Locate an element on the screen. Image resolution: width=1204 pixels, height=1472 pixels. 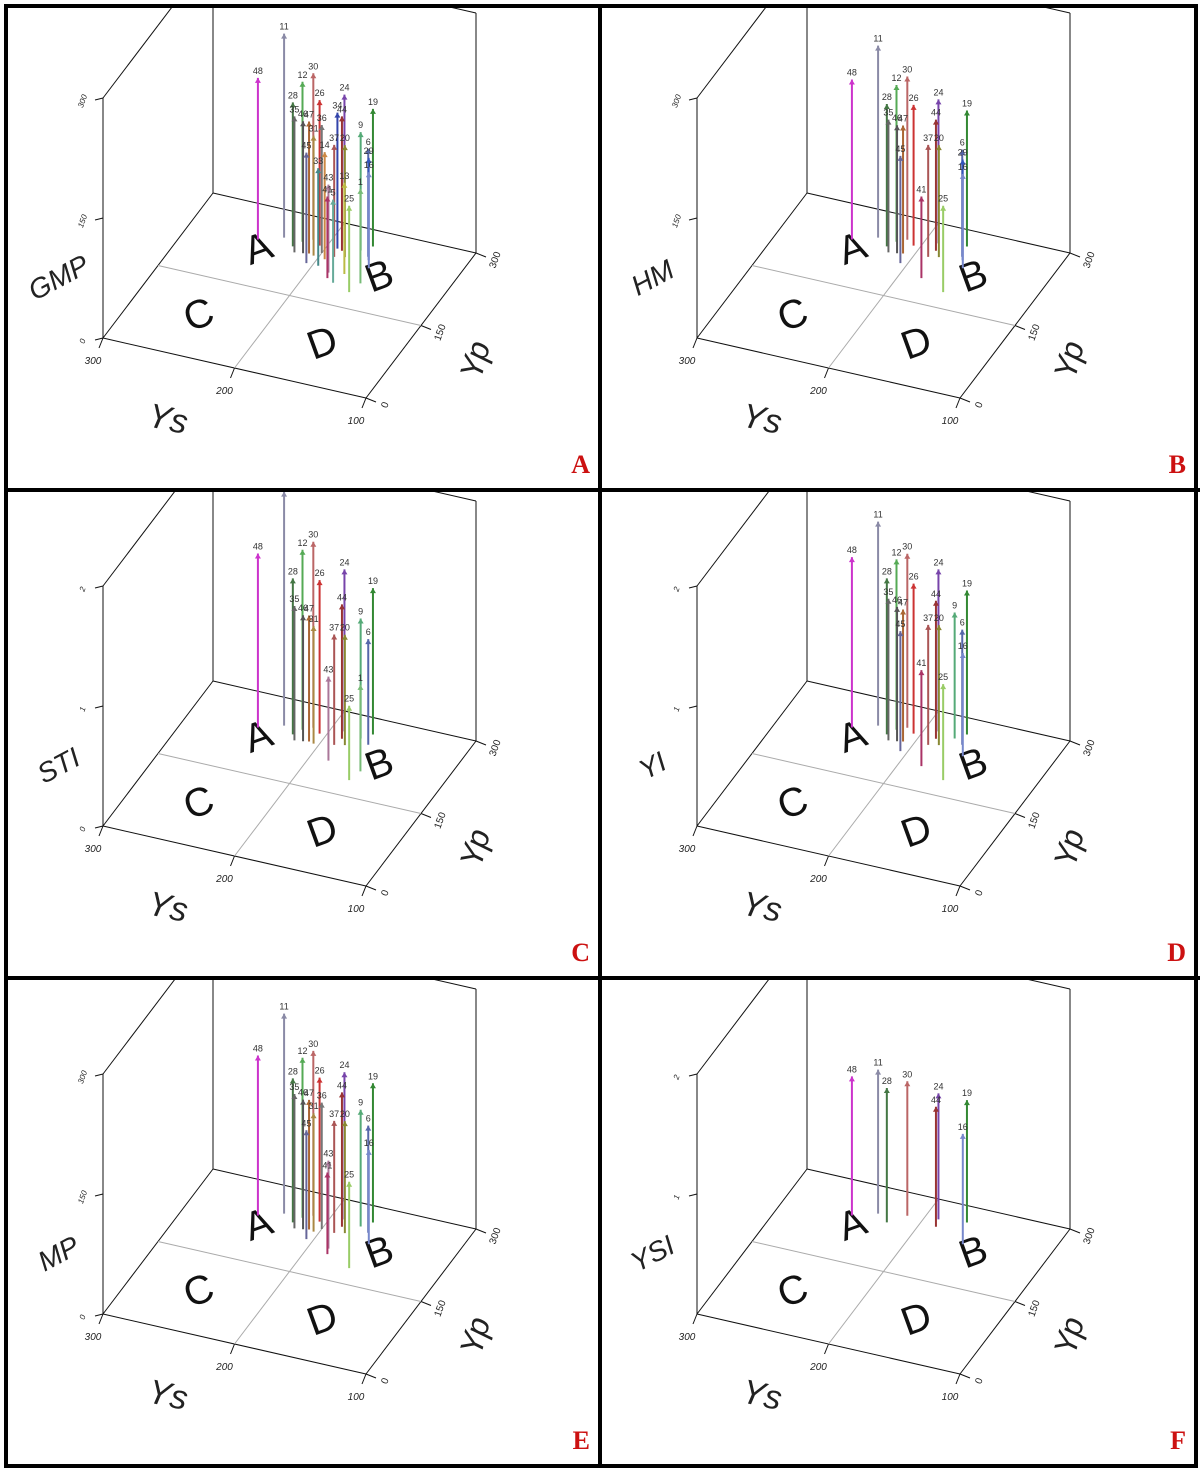
genotype-label: 12 is located at coordinates (896, 78).